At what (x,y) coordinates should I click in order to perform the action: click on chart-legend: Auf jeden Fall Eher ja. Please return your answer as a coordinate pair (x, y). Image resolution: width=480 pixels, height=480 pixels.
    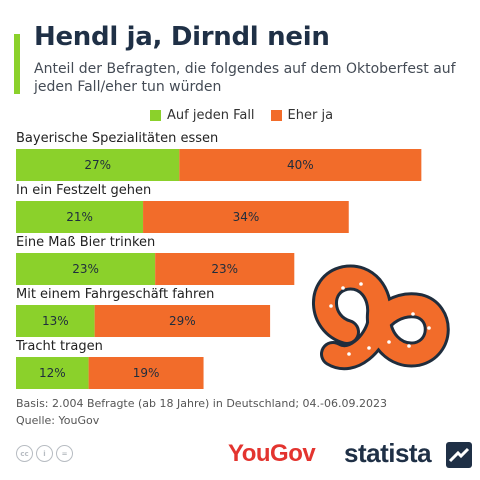
    Looking at the image, I should click on (241, 115).